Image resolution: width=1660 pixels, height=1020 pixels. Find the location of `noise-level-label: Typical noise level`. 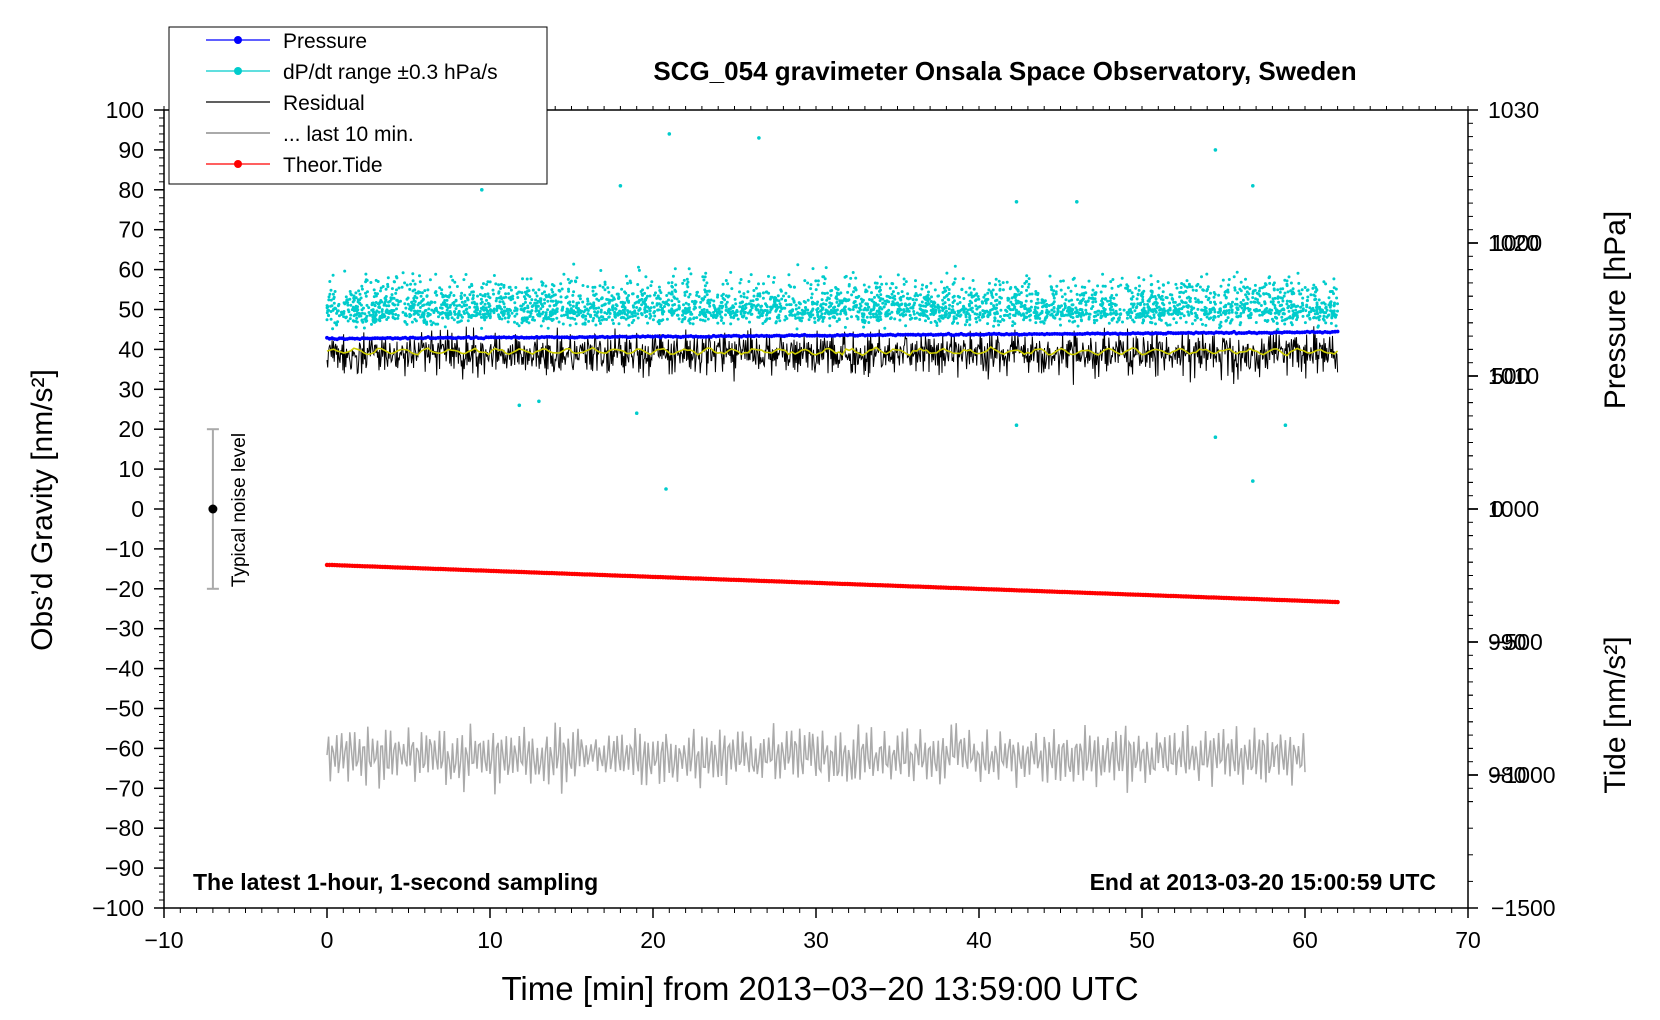

noise-level-label: Typical noise level is located at coordinates (239, 510).